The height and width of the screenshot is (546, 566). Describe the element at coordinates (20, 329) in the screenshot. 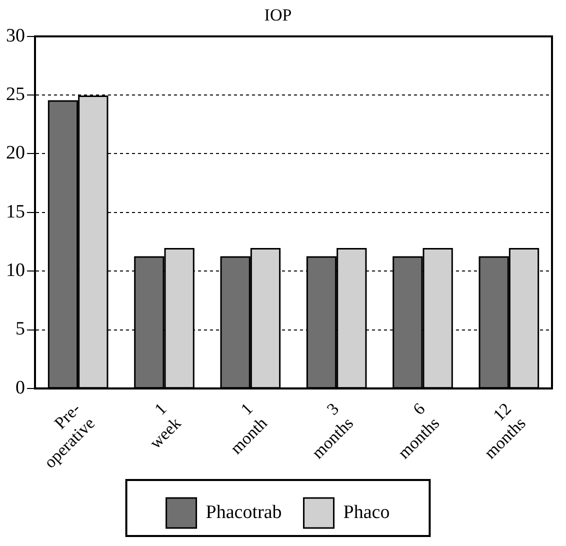

I see `y-tick-label: 5` at that location.